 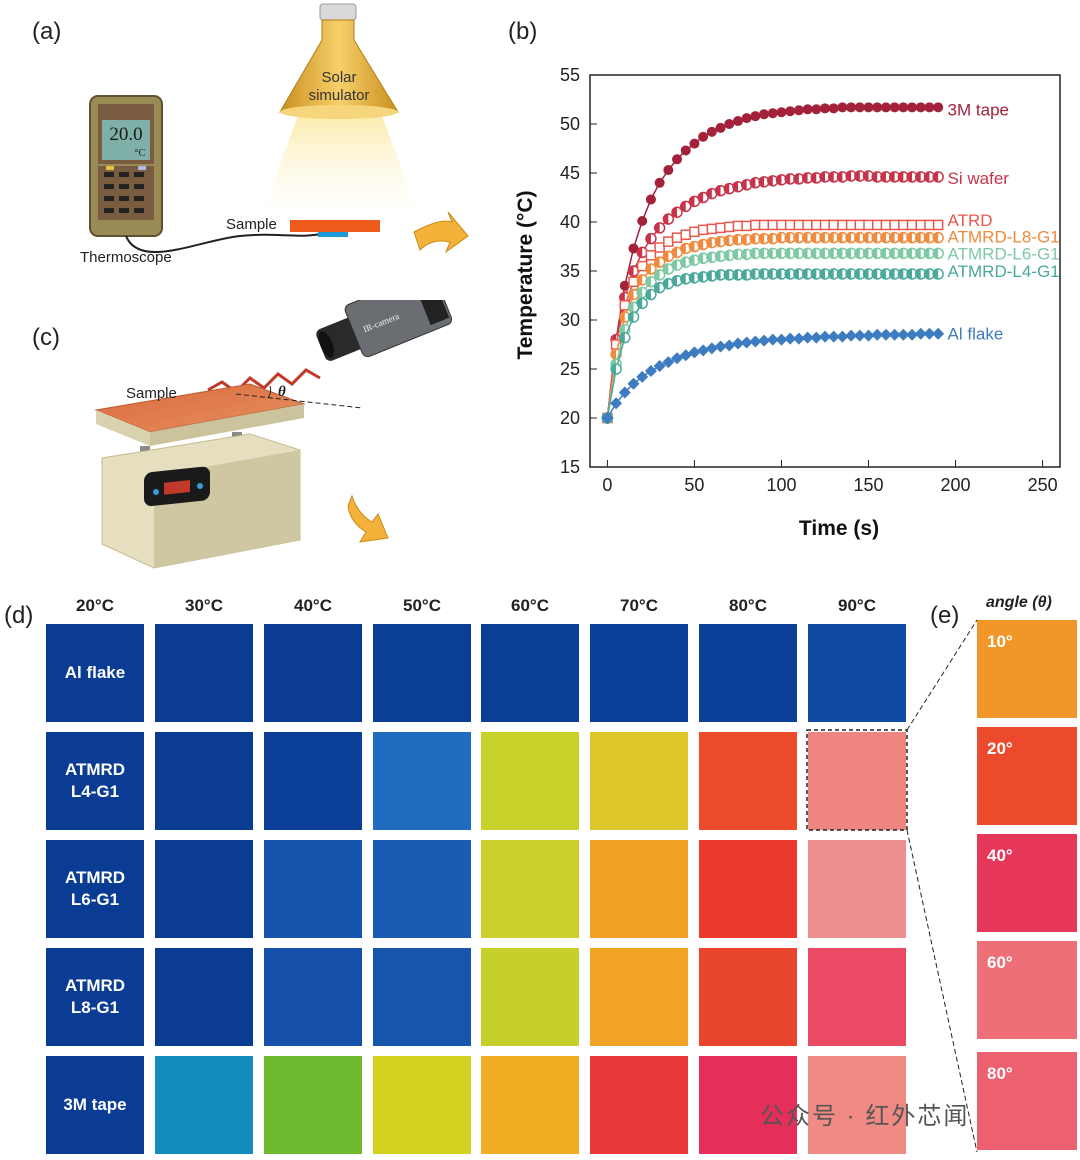 What do you see at coordinates (282, 392) in the screenshot?
I see `angle-theta: θ` at bounding box center [282, 392].